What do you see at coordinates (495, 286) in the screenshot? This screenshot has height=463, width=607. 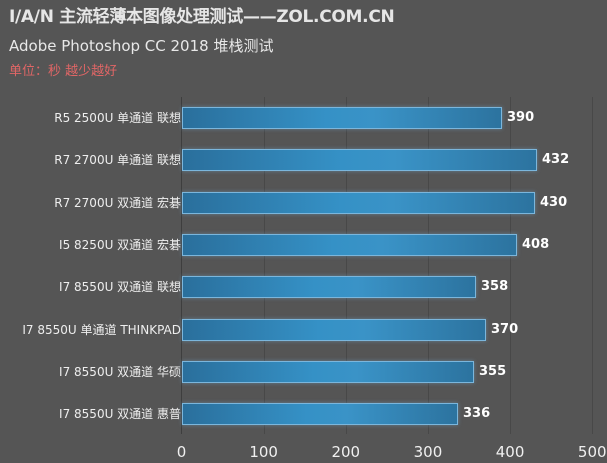 I see `value-label: 358` at bounding box center [495, 286].